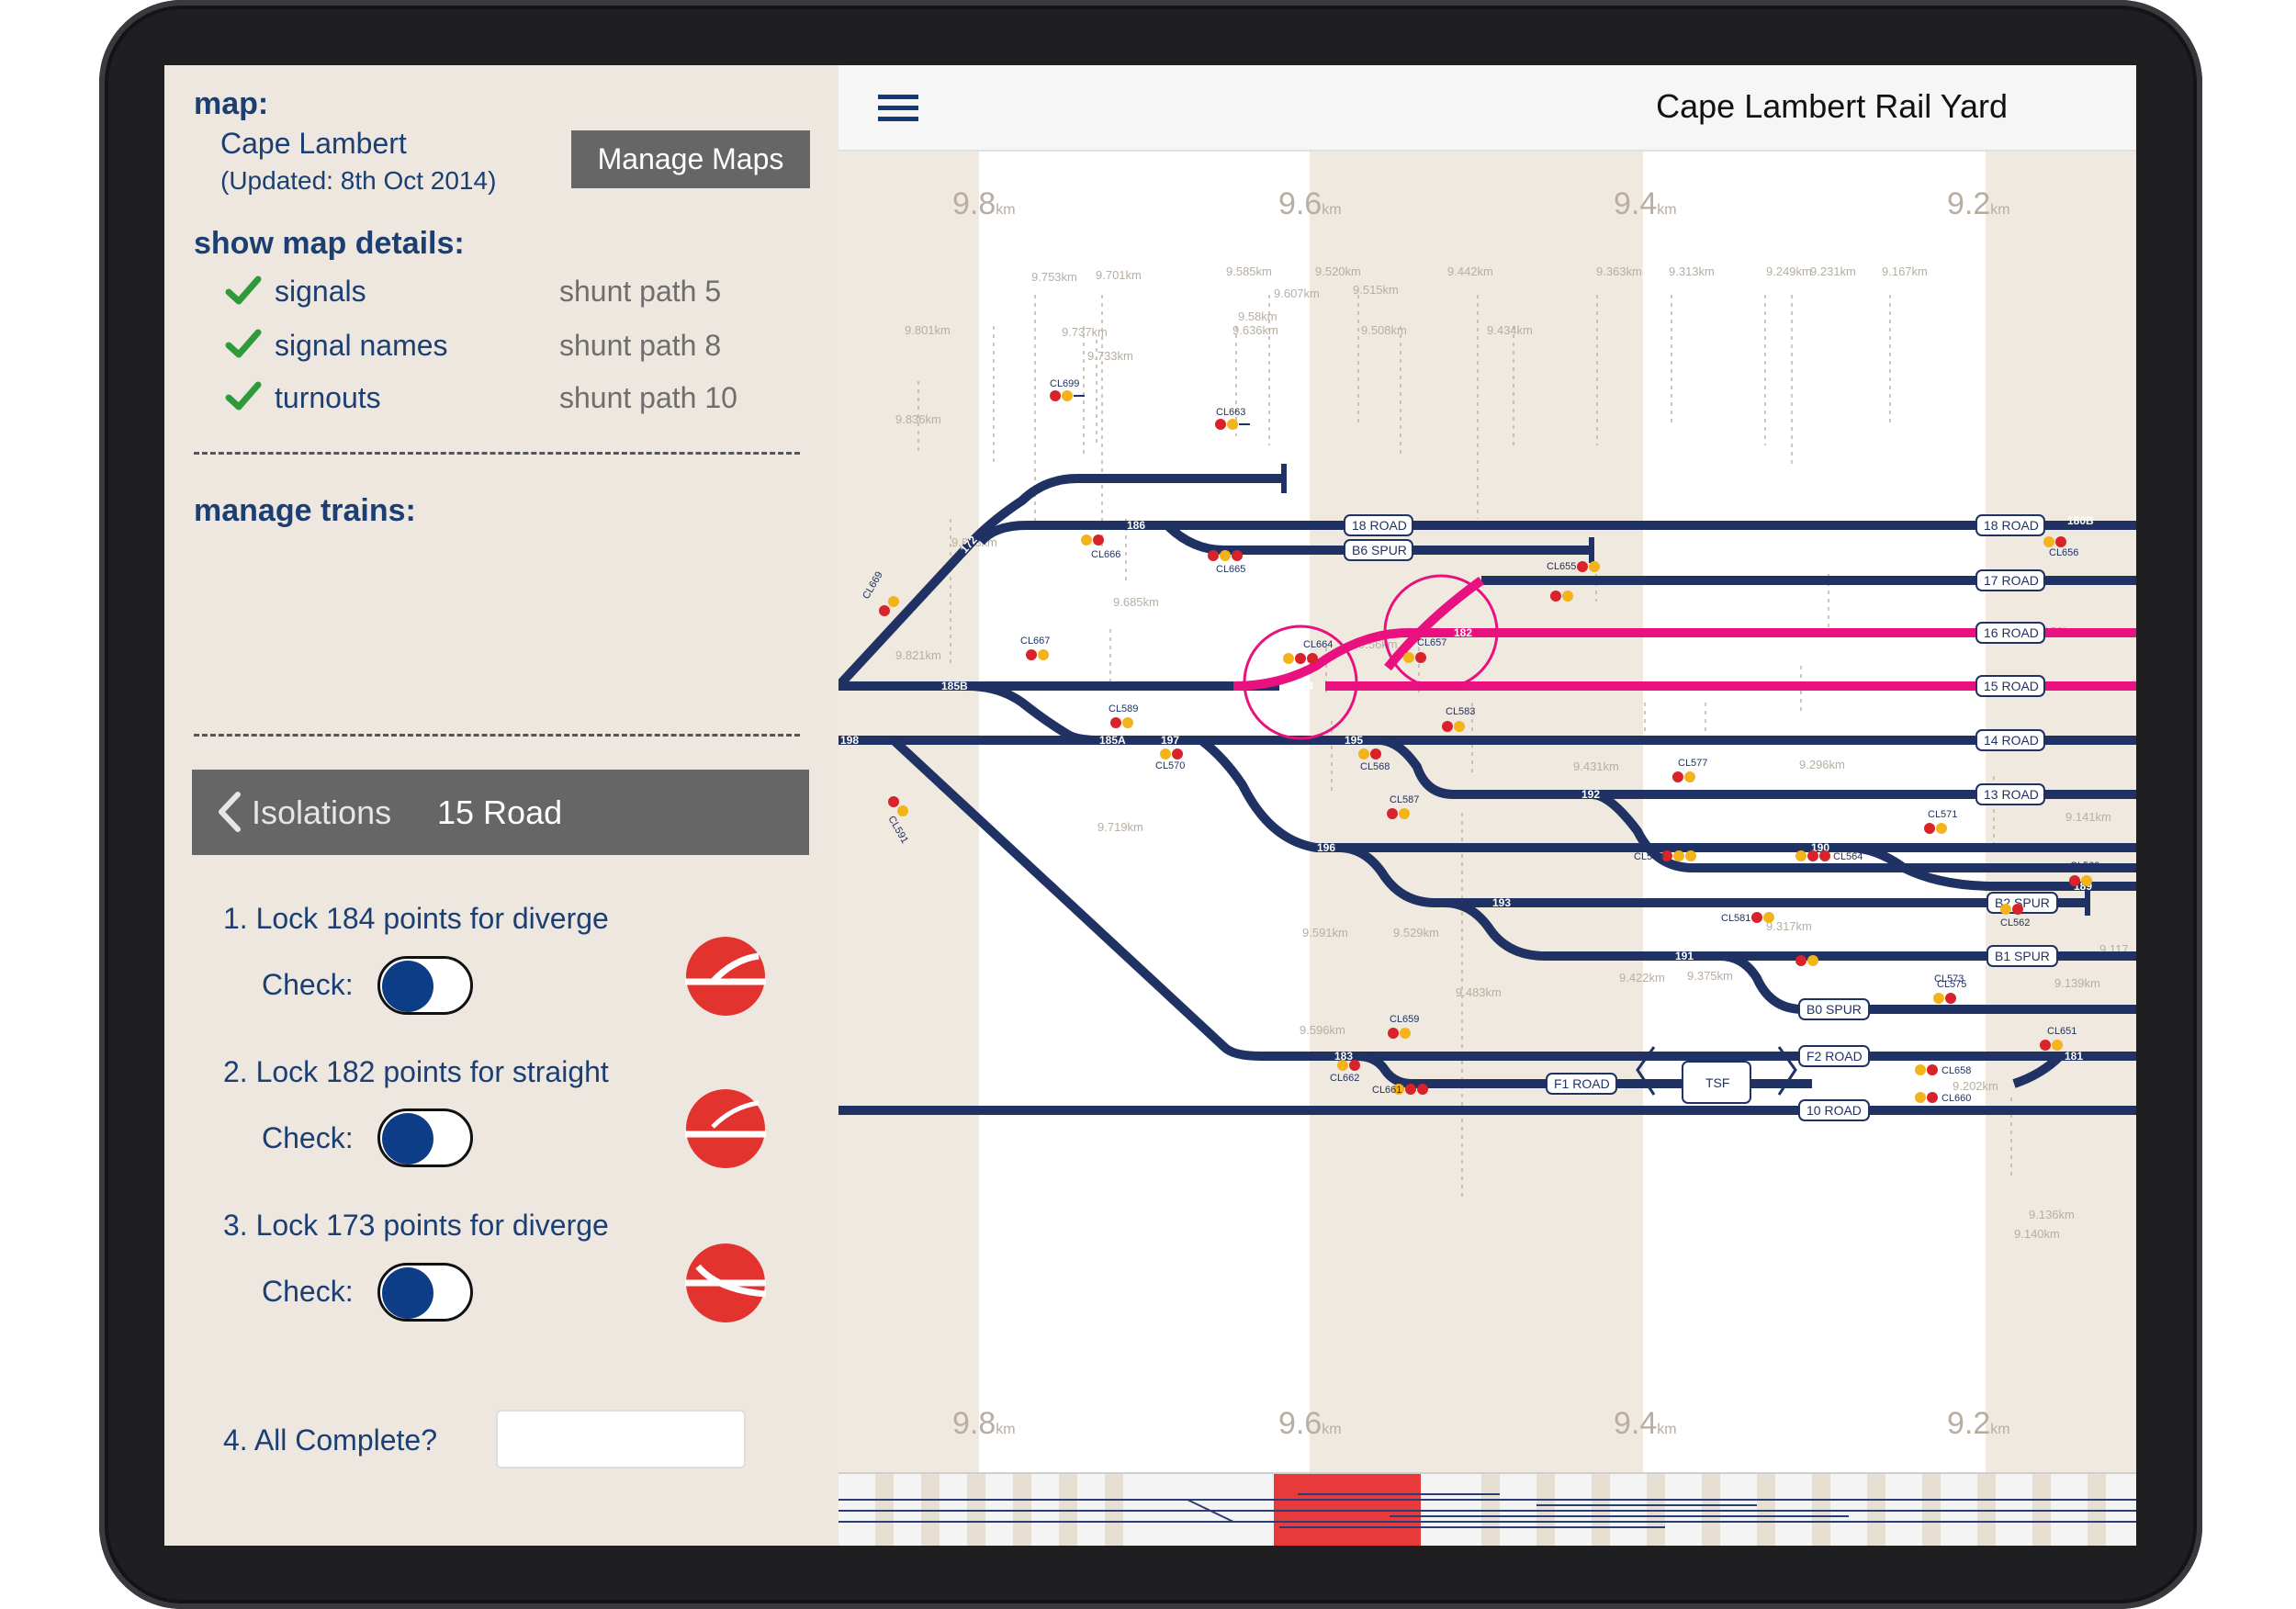 This screenshot has width=2296, height=1609. Describe the element at coordinates (1693, 763) in the screenshot. I see `svg-text: CL577` at that location.